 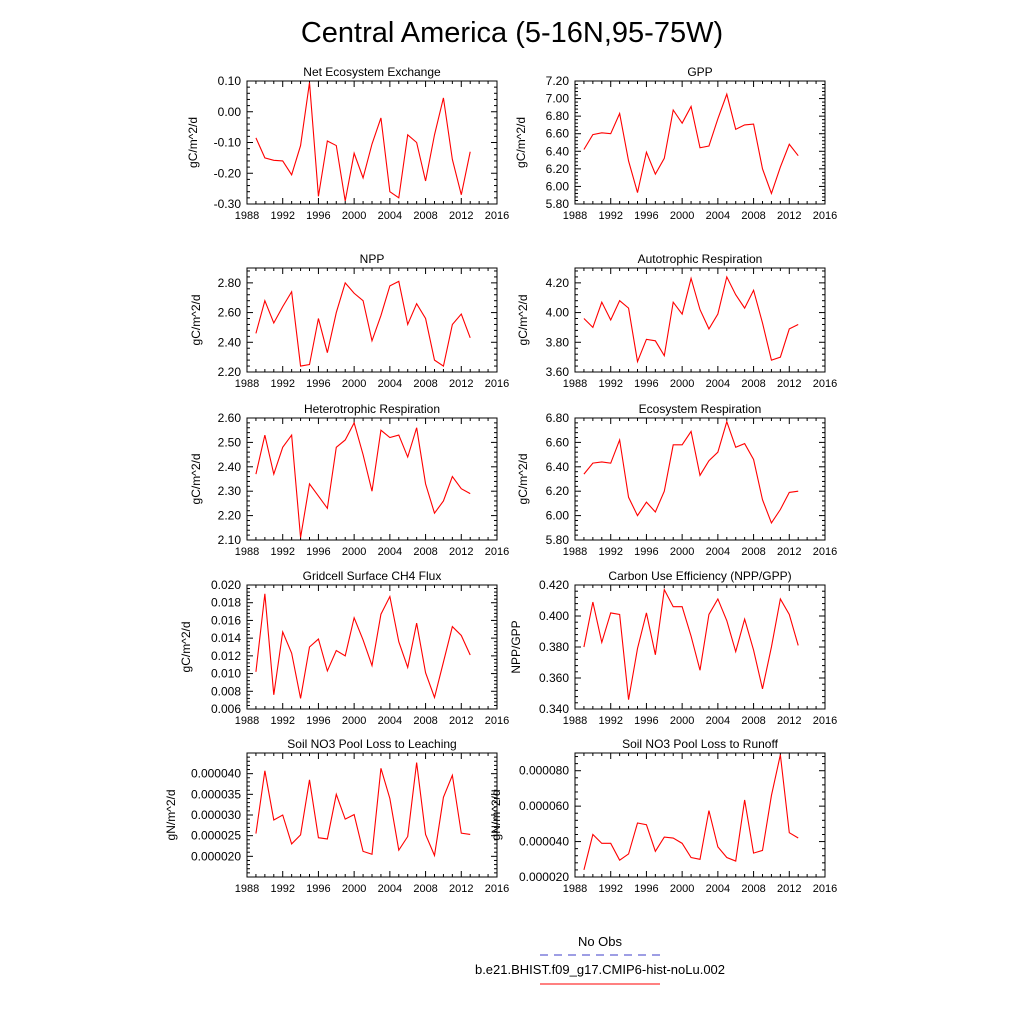 I want to click on y-tick-label: 0.018, so click(x=226, y=603).